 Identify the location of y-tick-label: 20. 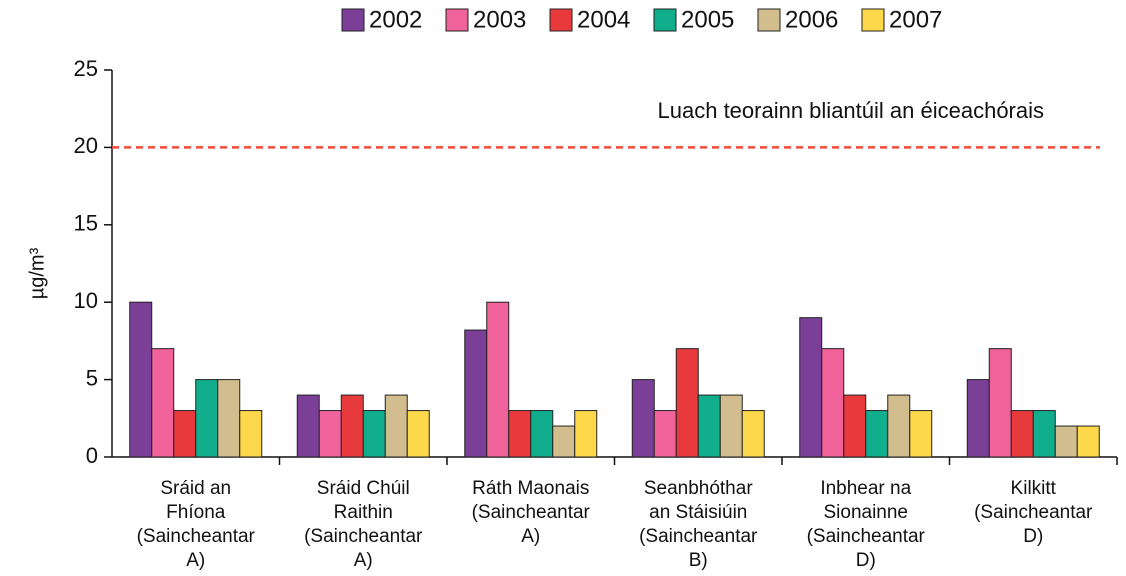
(86, 145).